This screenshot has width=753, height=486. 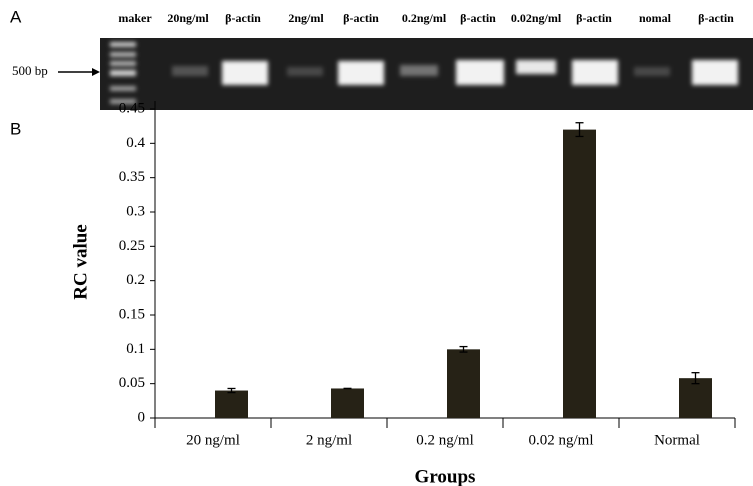 What do you see at coordinates (135, 280) in the screenshot?
I see `y-tick-label: 0.2` at bounding box center [135, 280].